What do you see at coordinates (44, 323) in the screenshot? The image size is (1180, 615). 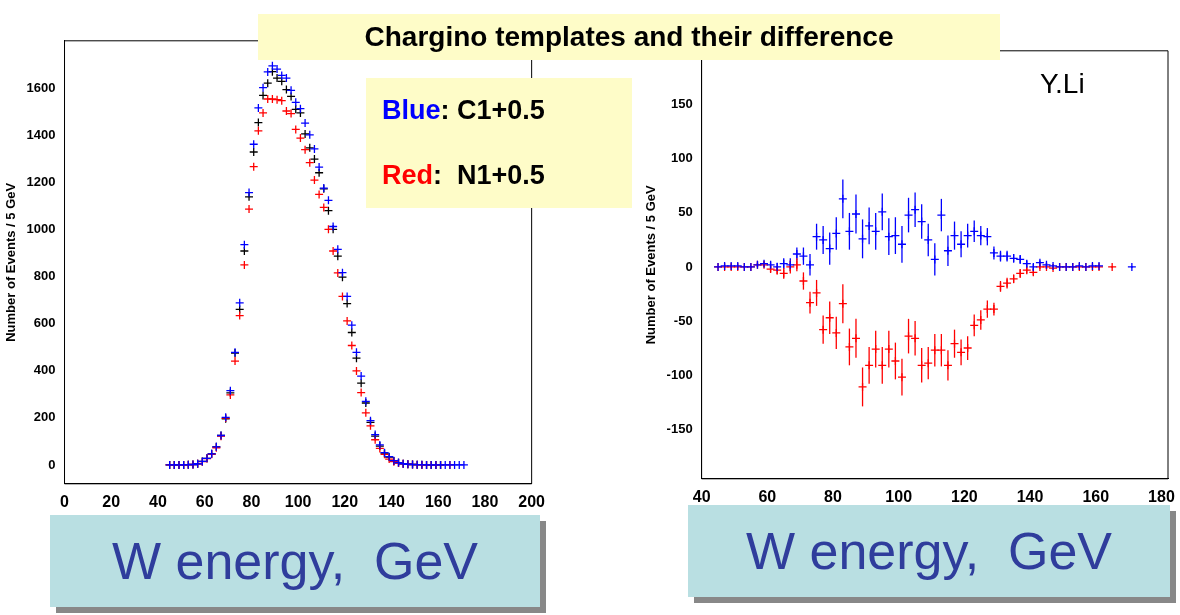 I see `y-tick-label: 600` at bounding box center [44, 323].